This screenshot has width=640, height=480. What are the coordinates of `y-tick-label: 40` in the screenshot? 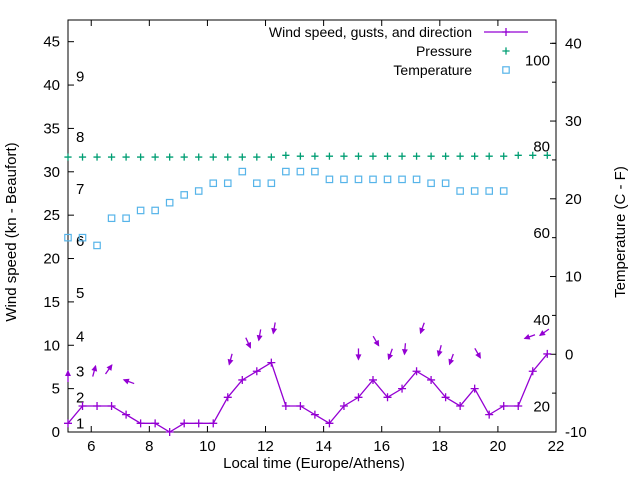 It's located at (51, 85).